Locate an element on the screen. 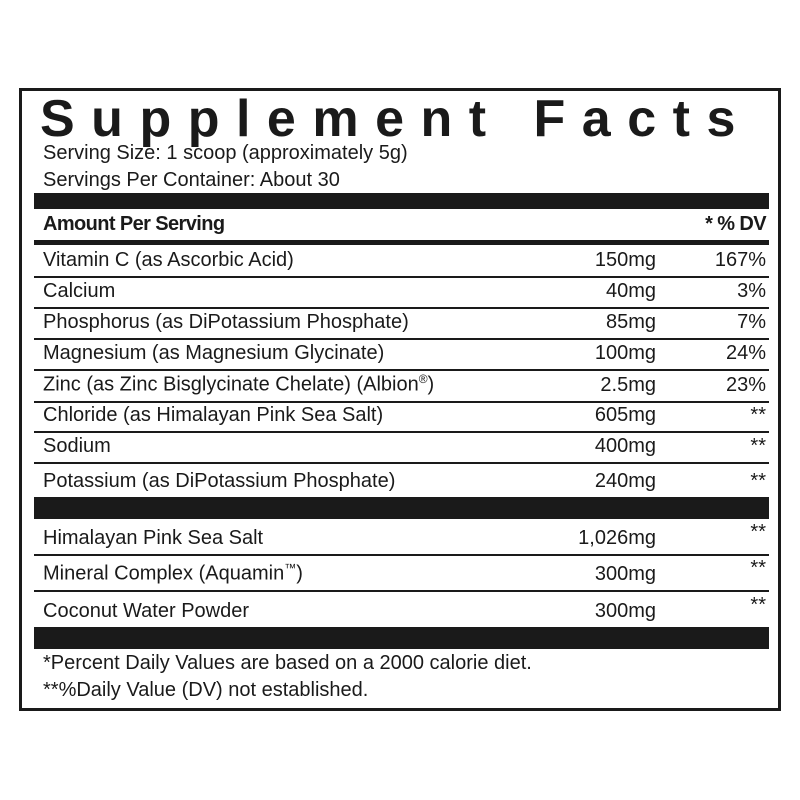 The image size is (800, 800). name-text: Mineral Complex (Aquamin is located at coordinates (164, 574).